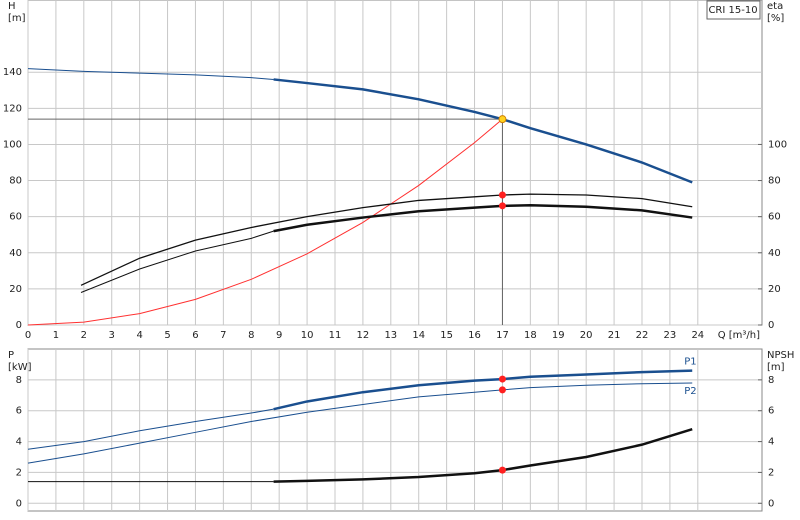 The height and width of the screenshot is (520, 800). I want to click on y2-axis-unit: [m], so click(776, 367).